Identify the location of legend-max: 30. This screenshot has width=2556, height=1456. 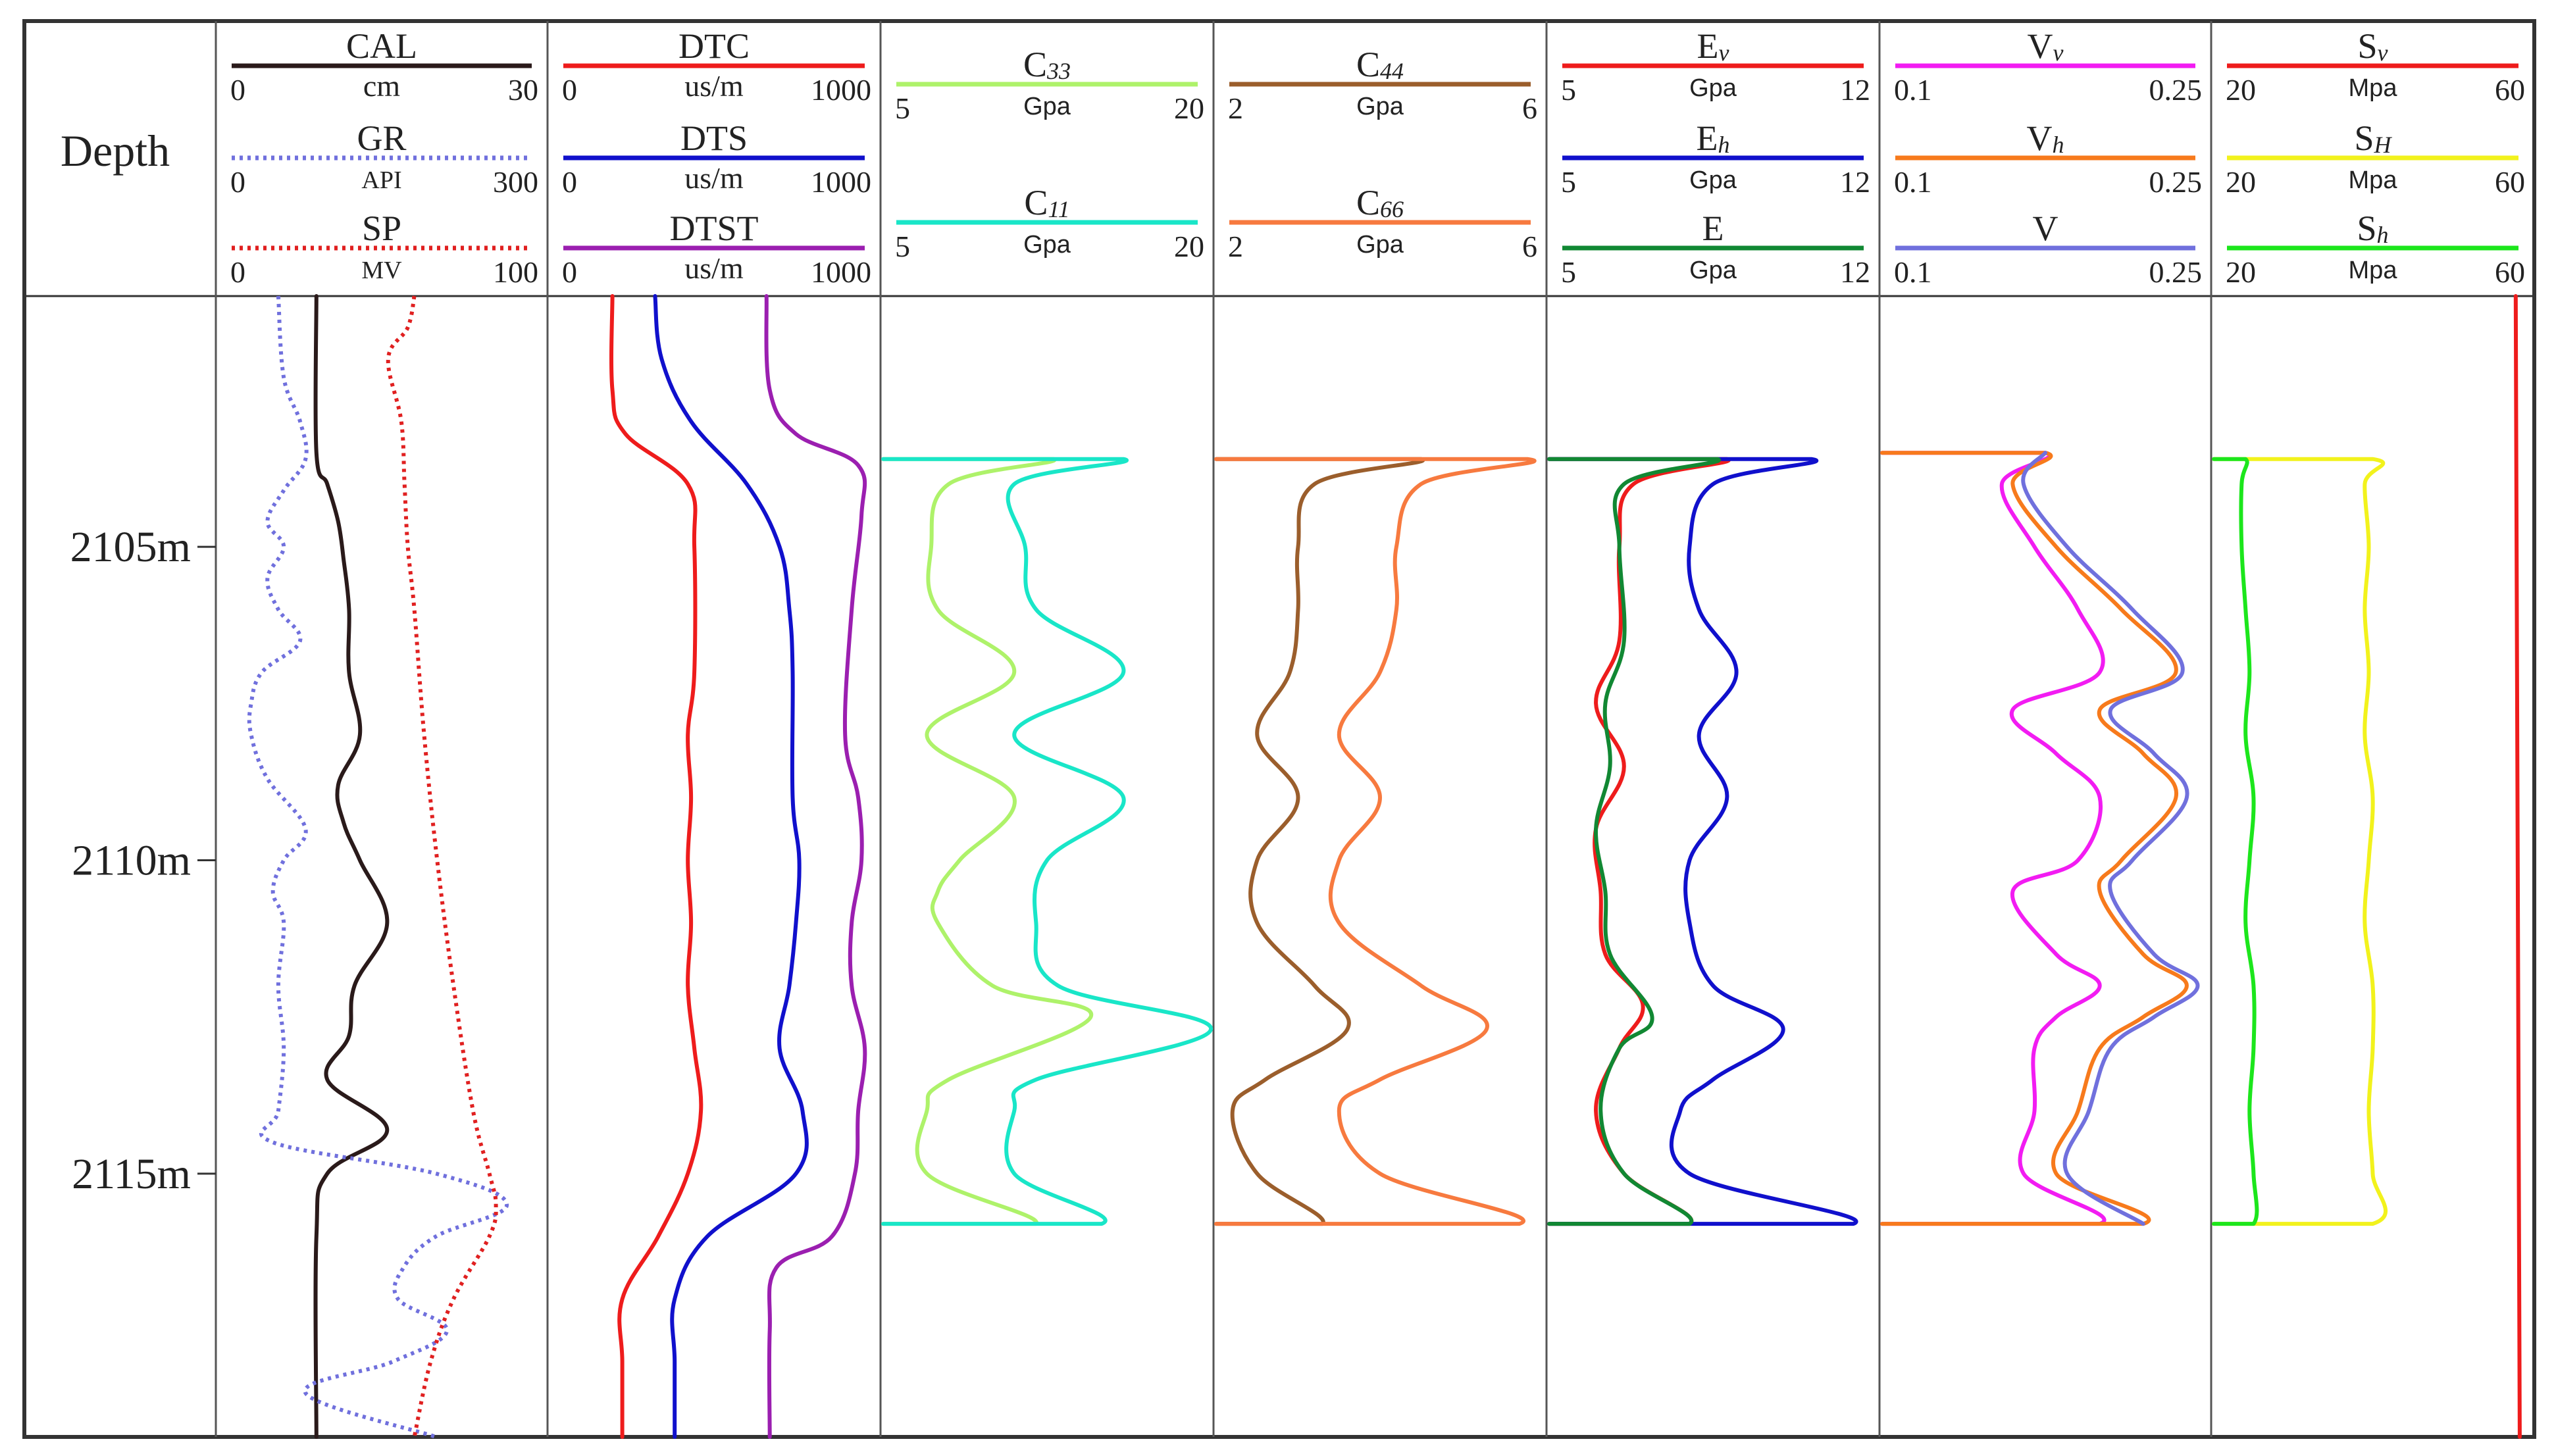
(523, 90).